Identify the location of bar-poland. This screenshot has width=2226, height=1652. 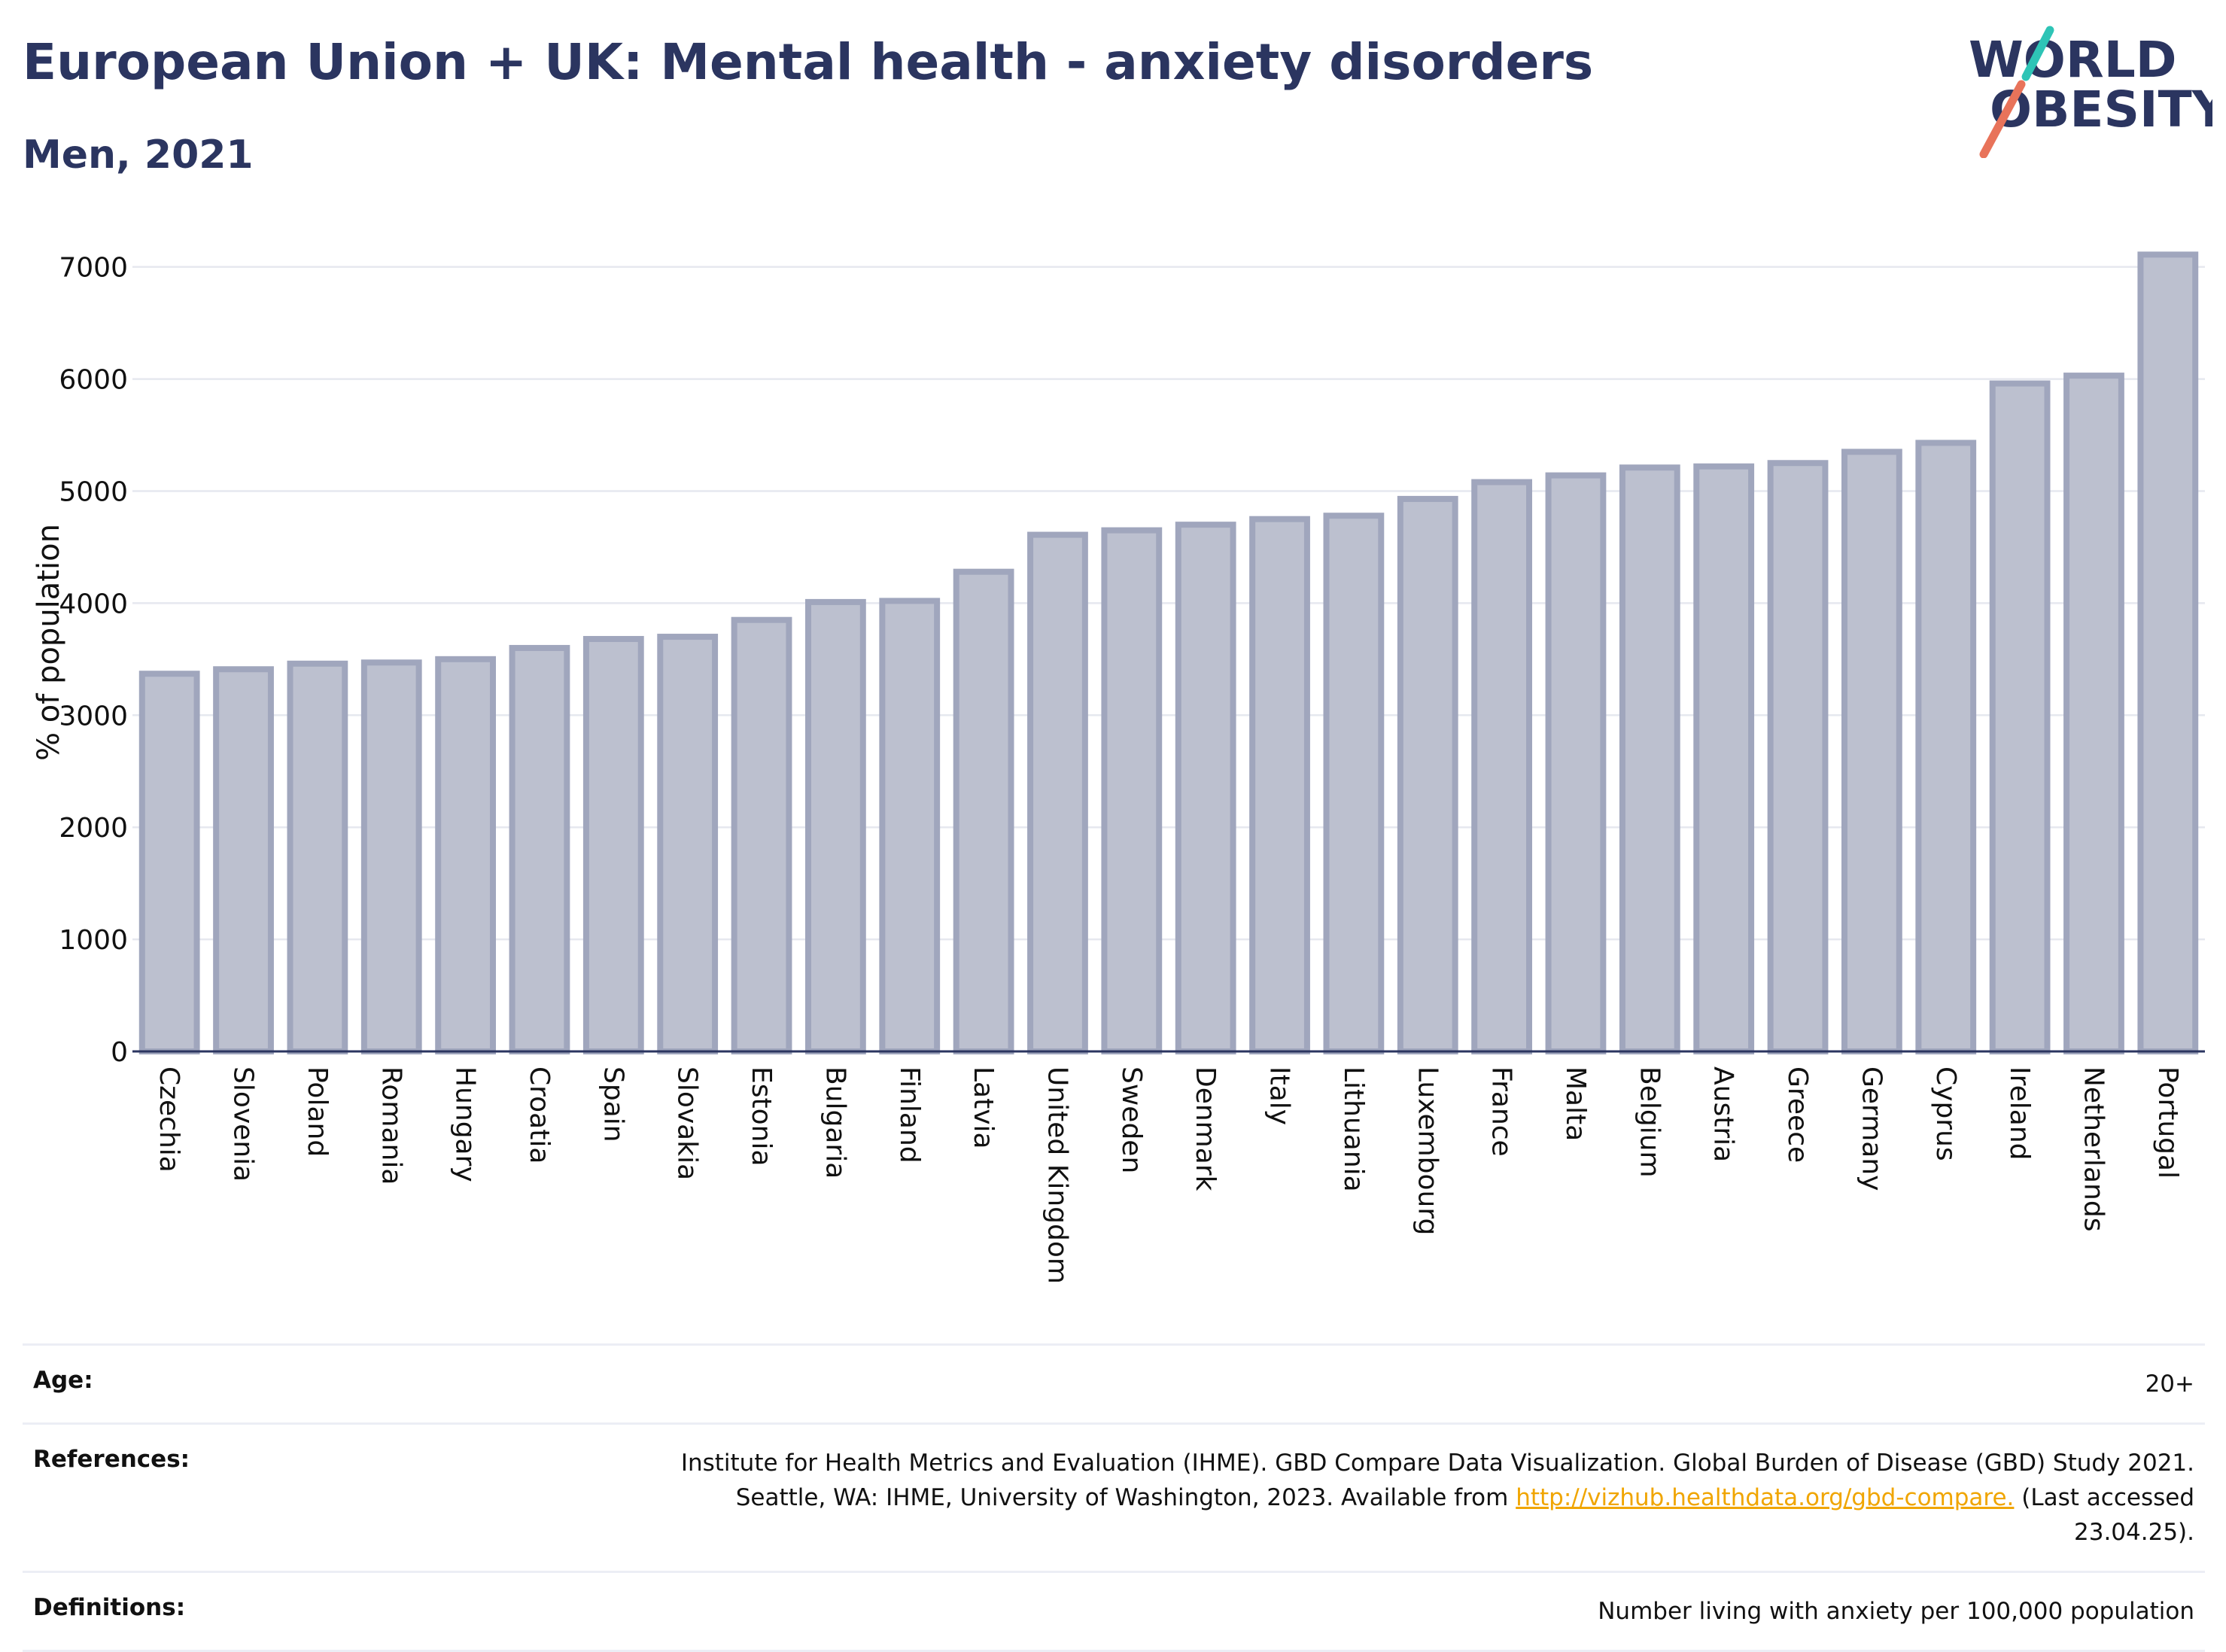
(317, 857).